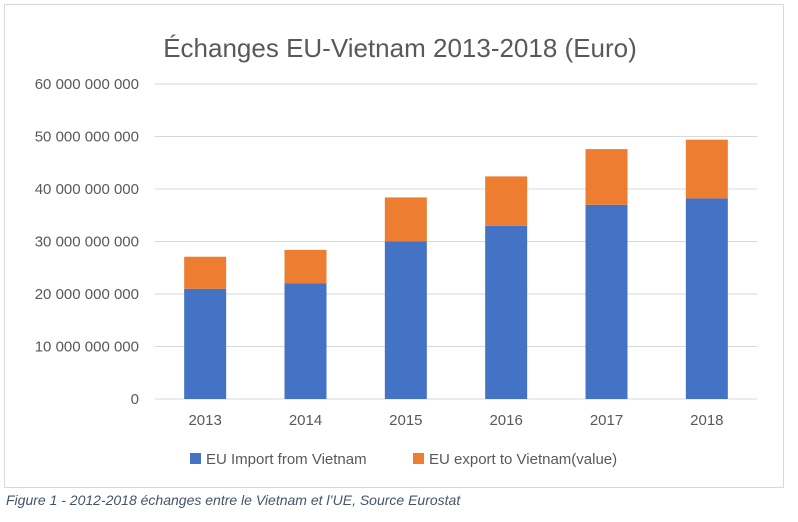 This screenshot has width=798, height=522. What do you see at coordinates (523, 459) in the screenshot?
I see `legend-label: EU export to Vietnam(value)` at bounding box center [523, 459].